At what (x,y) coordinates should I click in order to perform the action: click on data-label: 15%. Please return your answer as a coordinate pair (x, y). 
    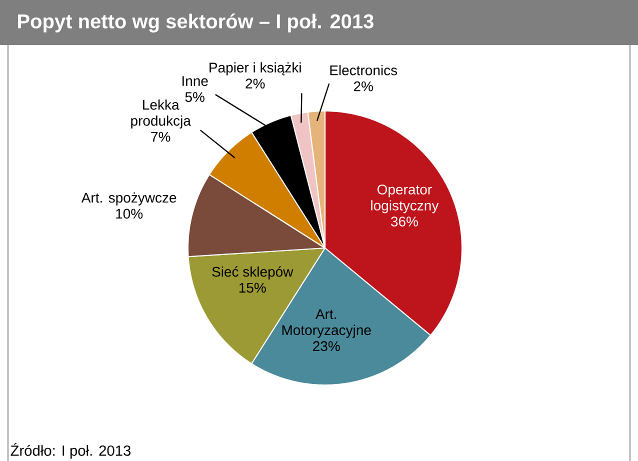
    Looking at the image, I should click on (252, 287).